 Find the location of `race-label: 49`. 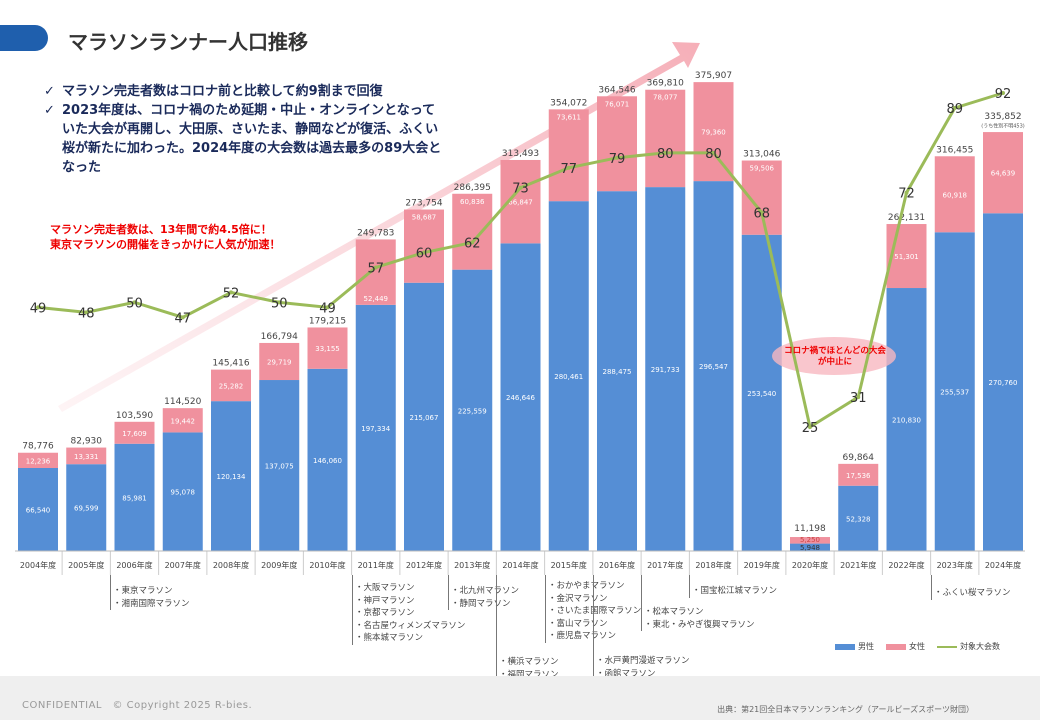

race-label: 49 is located at coordinates (327, 308).